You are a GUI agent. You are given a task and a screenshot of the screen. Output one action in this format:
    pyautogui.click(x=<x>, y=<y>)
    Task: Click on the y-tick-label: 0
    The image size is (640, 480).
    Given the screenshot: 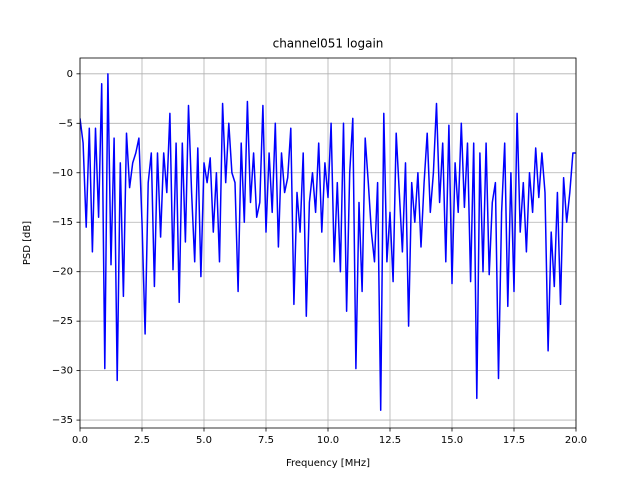 What is the action you would take?
    pyautogui.click(x=70, y=74)
    